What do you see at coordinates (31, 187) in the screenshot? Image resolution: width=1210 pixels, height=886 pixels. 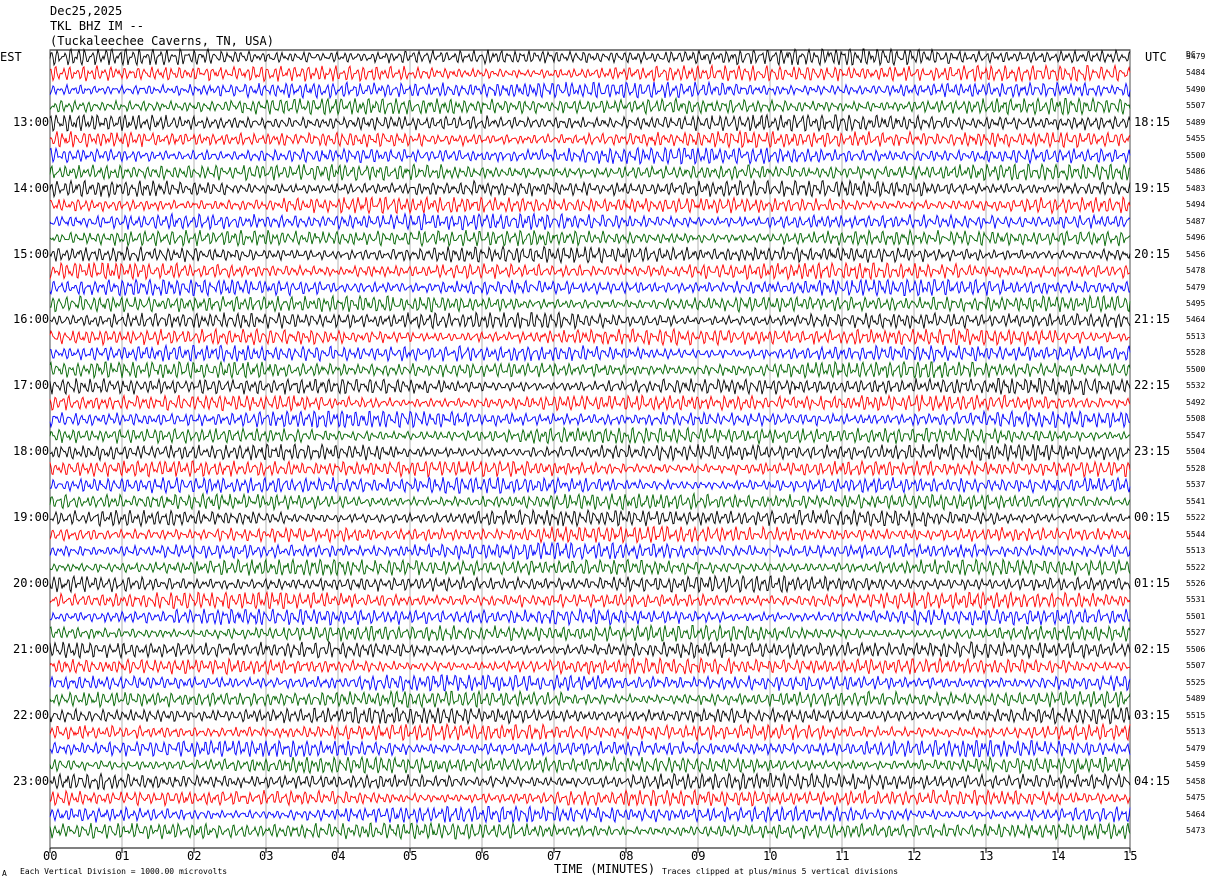 I see `est-hour-label: 14:00` at bounding box center [31, 187].